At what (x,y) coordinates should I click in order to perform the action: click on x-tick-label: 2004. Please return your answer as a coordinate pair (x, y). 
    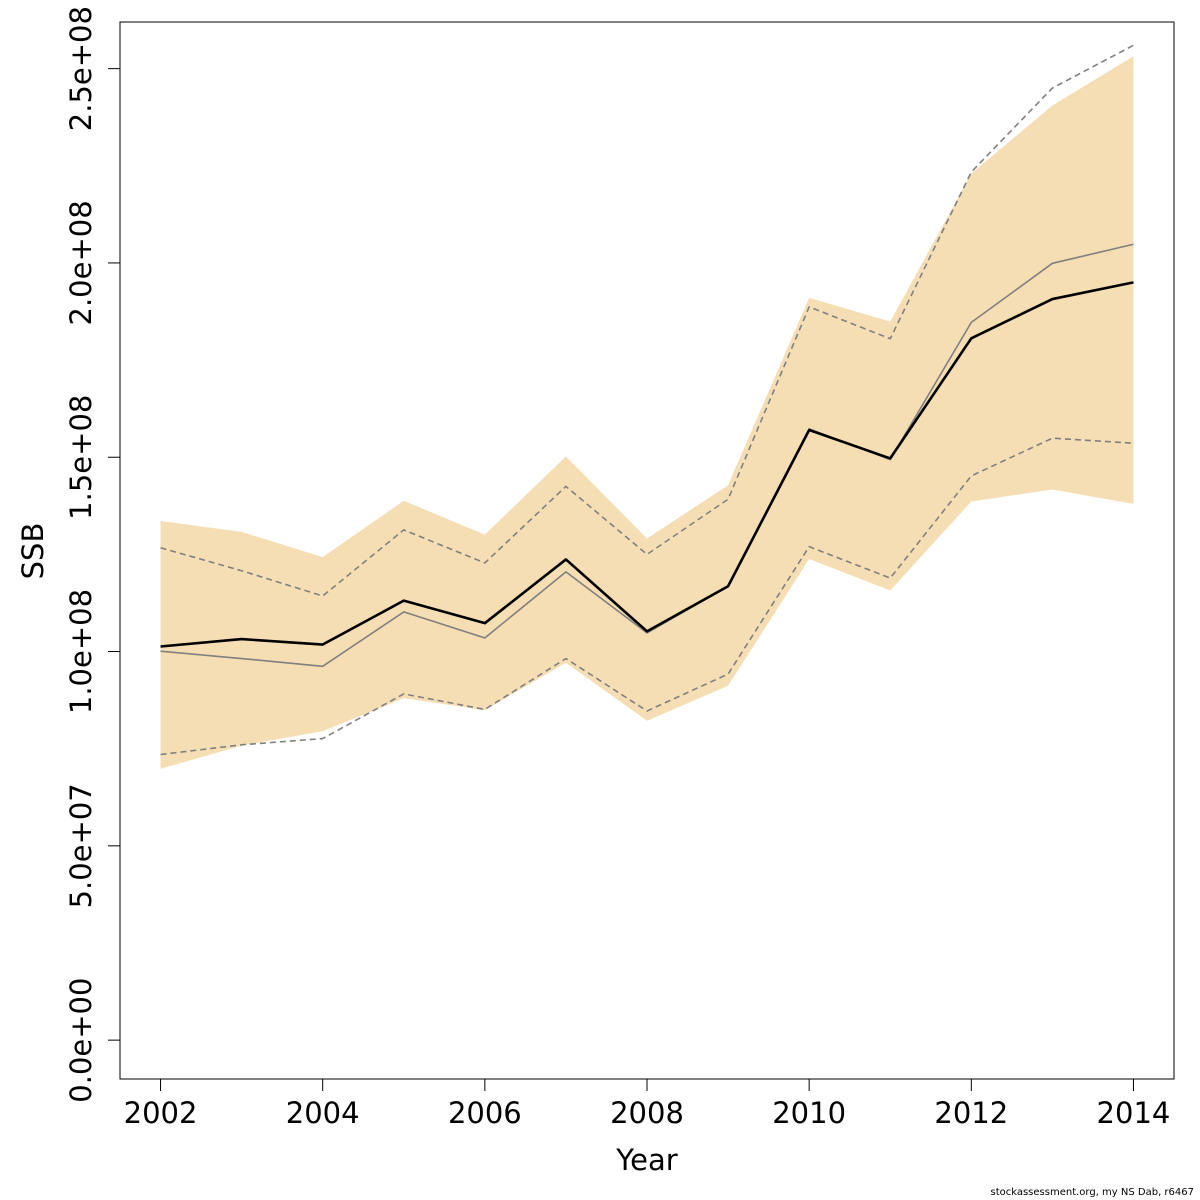
    Looking at the image, I should click on (323, 1113).